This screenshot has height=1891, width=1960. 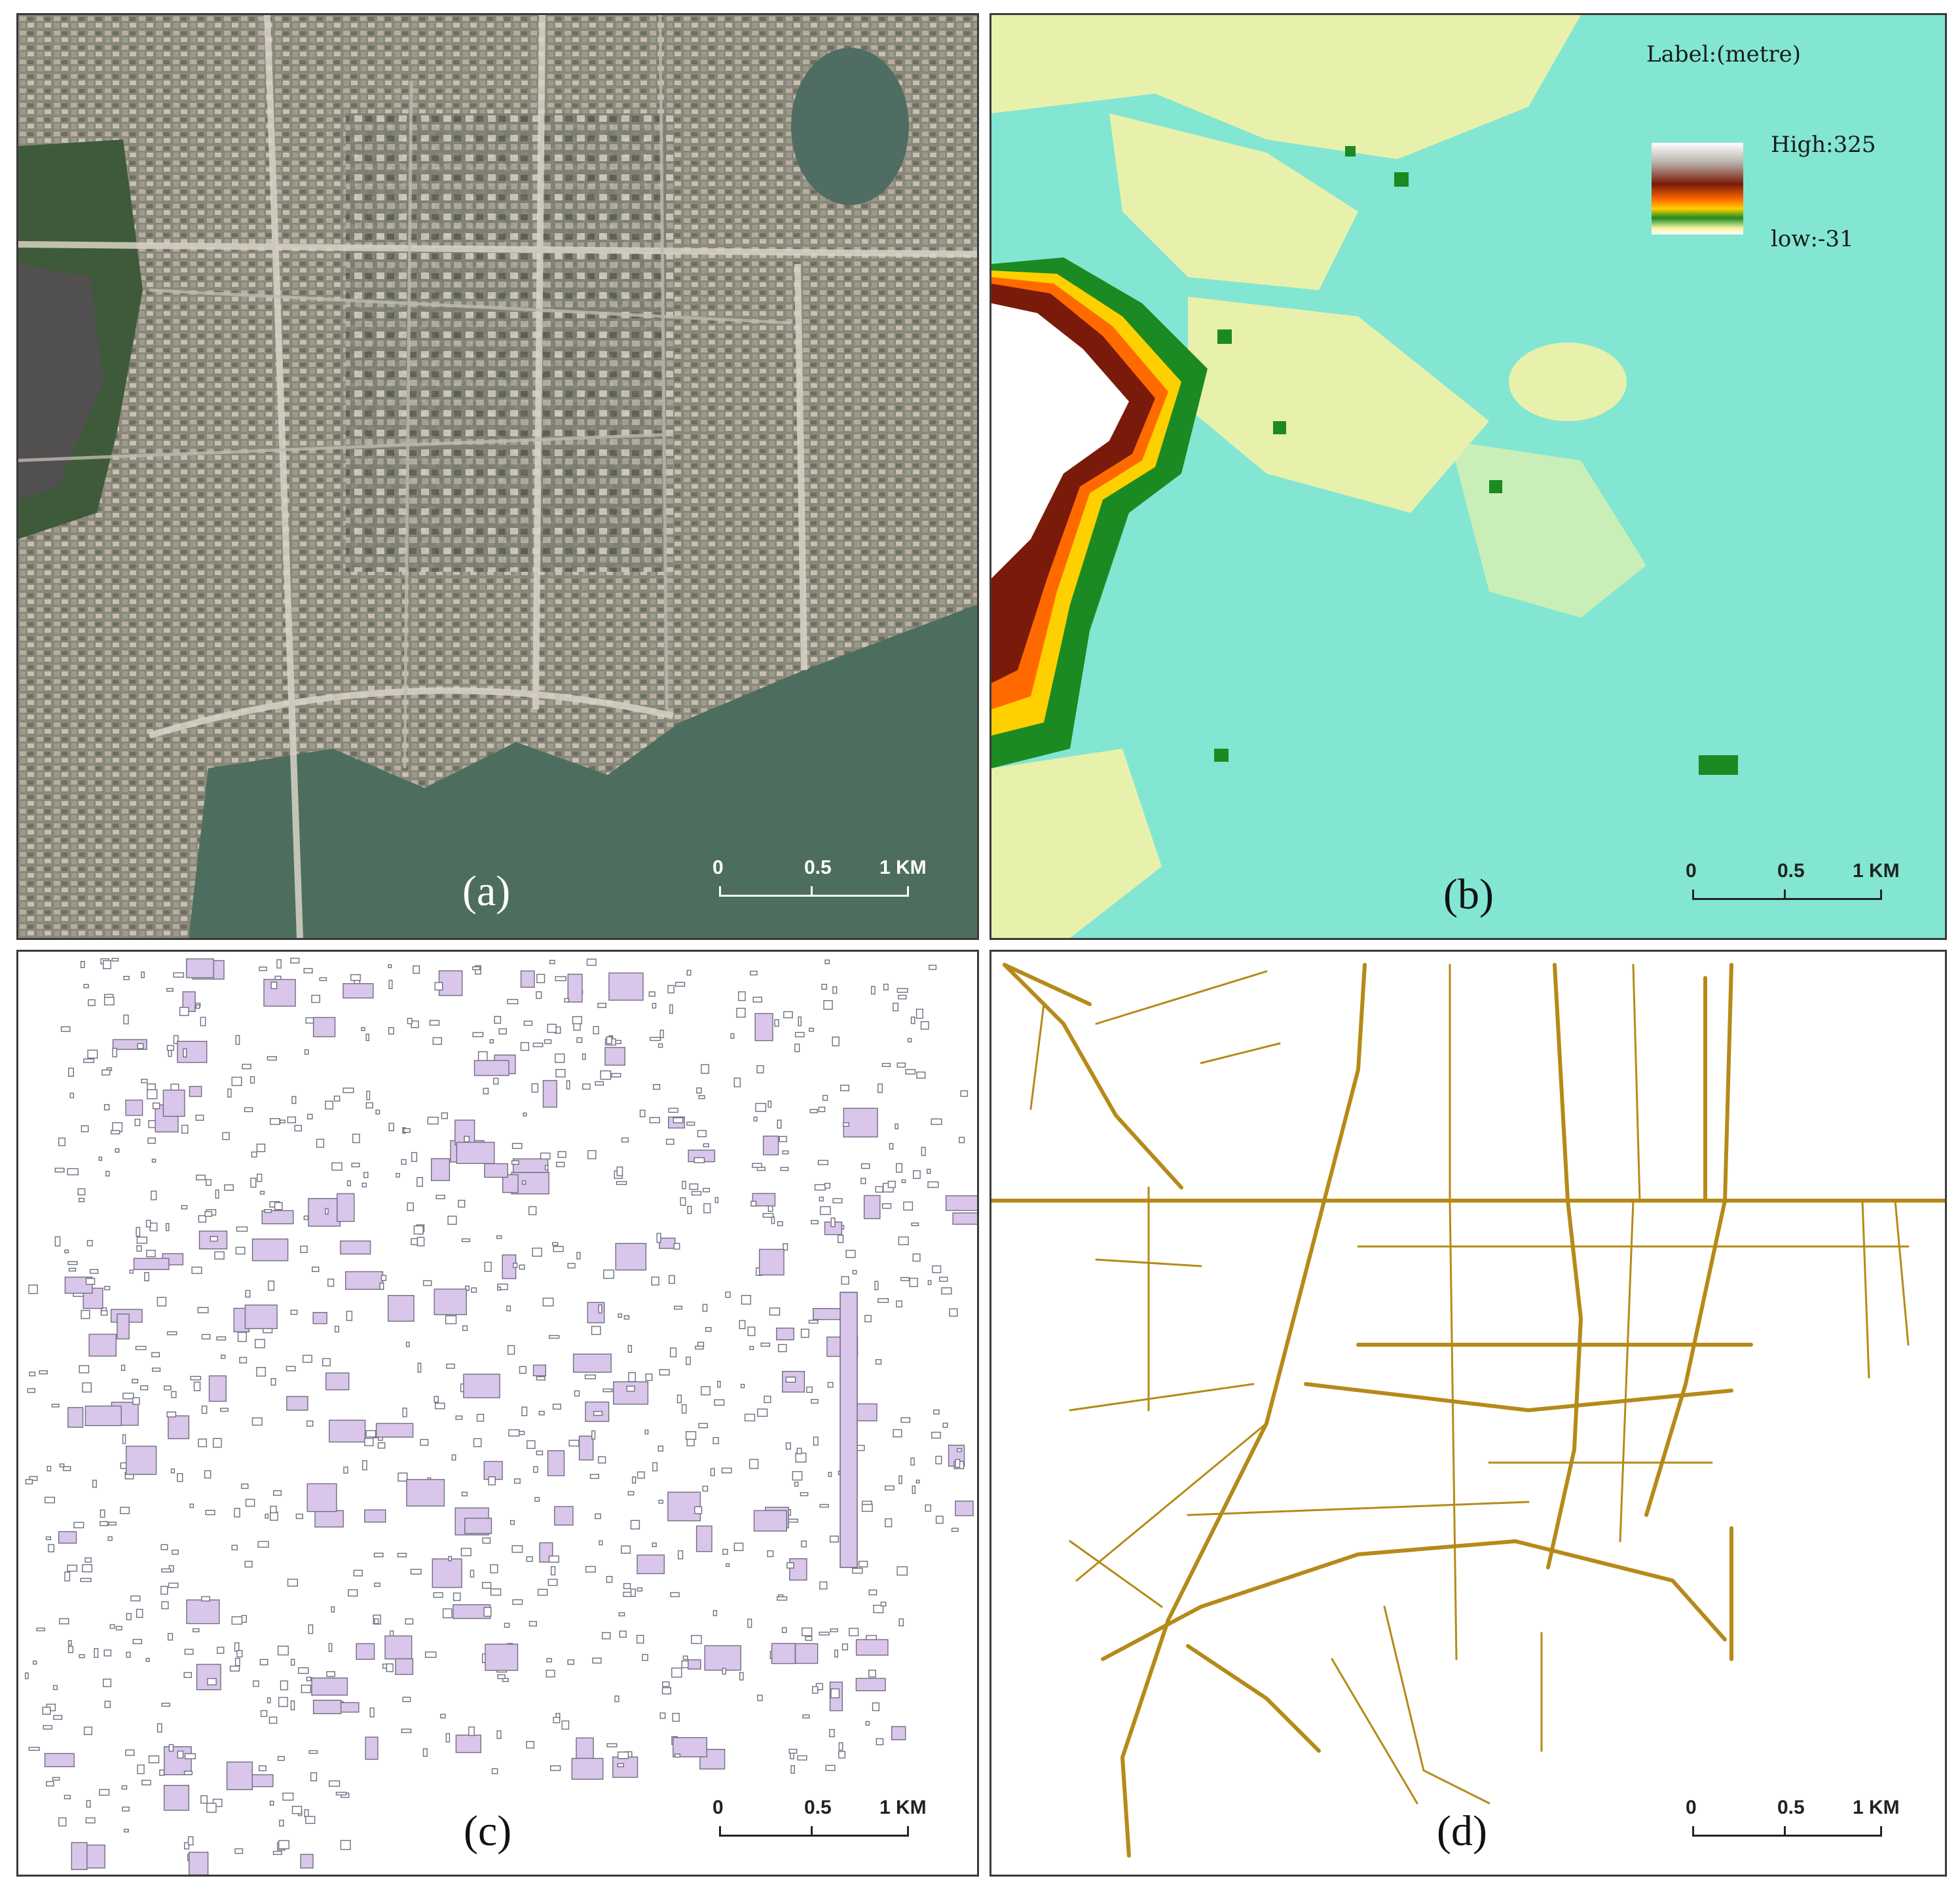 I want to click on scale-tick-0: 0, so click(x=1691, y=871).